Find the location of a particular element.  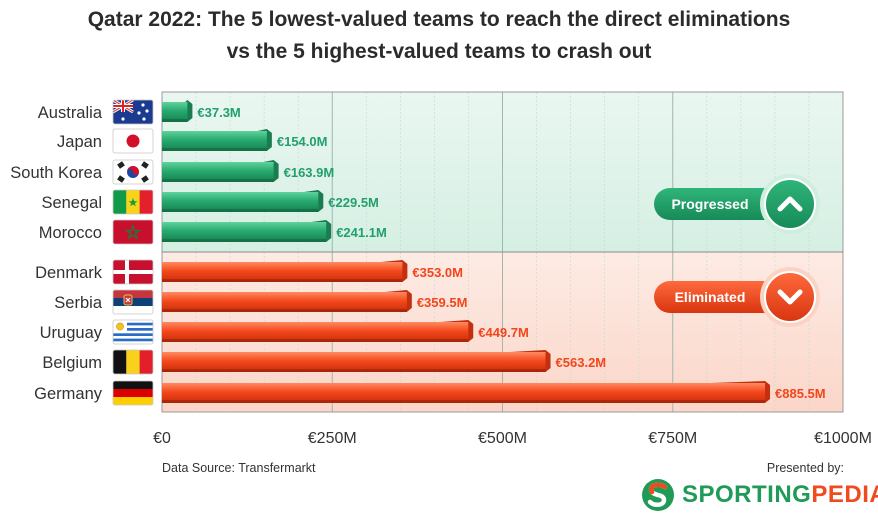

progressed-badge: Progressed is located at coordinates (737, 204).